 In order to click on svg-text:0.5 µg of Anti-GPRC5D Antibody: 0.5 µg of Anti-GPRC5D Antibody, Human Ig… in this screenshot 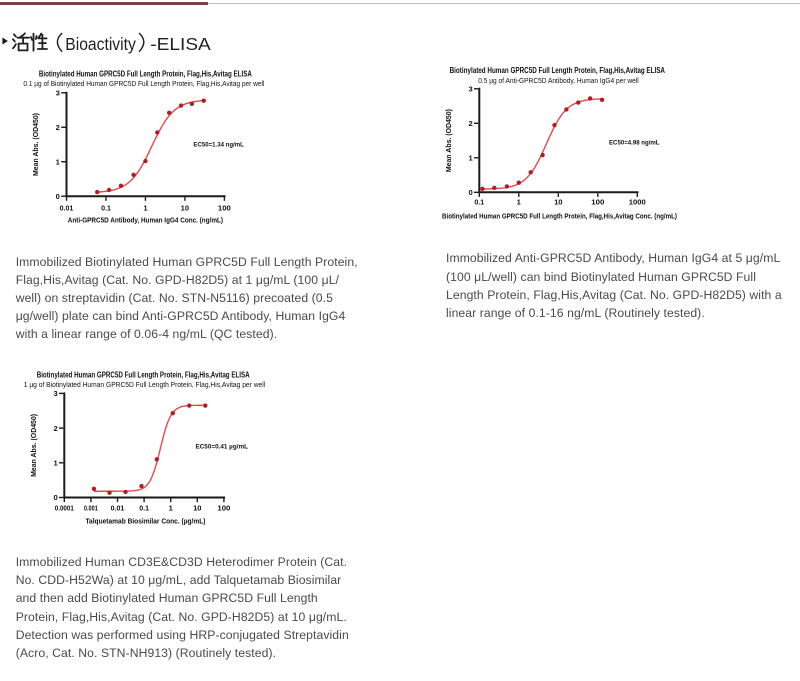, I will do `click(558, 80)`.